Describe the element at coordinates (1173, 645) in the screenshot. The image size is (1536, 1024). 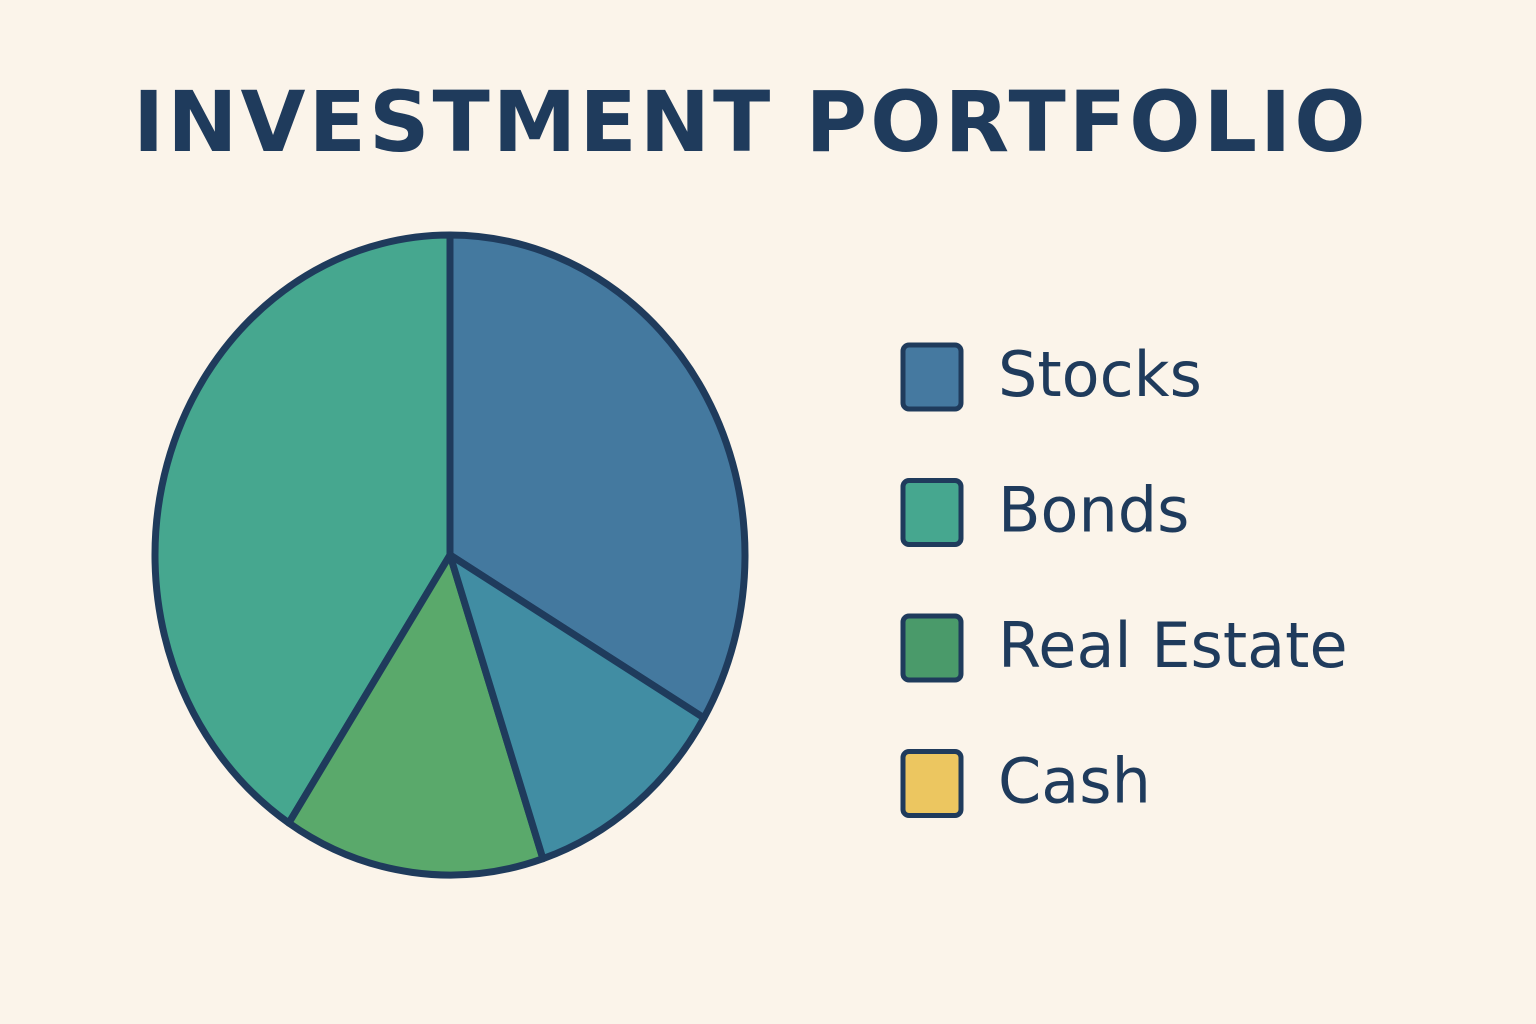
I see `legend-label: Real Estate` at that location.